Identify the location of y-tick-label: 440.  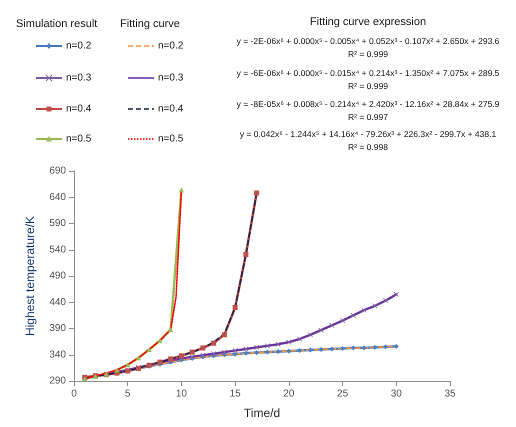
(57, 302).